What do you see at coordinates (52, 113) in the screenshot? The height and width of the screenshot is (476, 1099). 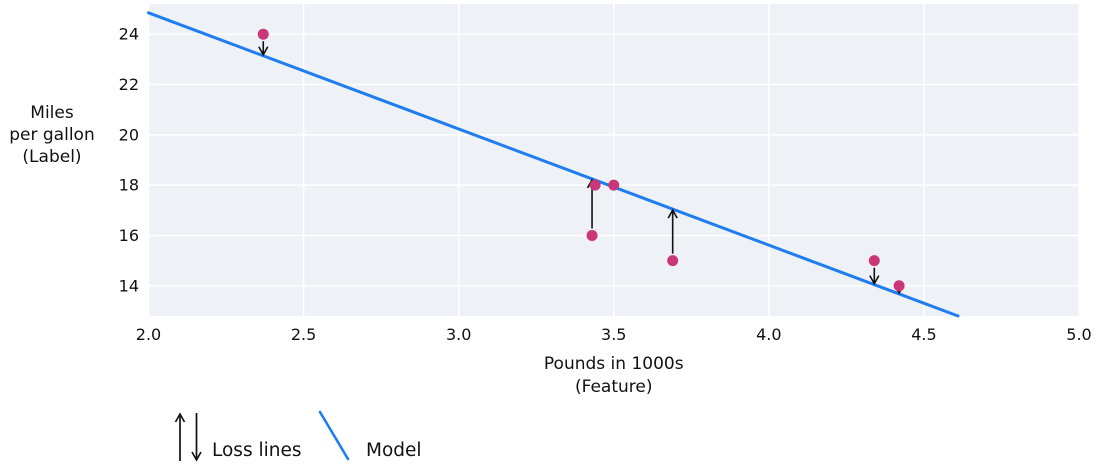 I see `y-axis-label-line: Miles` at bounding box center [52, 113].